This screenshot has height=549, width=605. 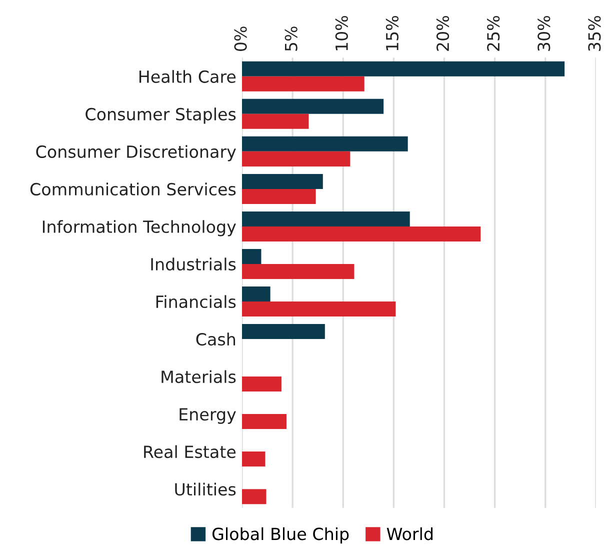 I want to click on y-tick-label: Real Estate, so click(x=190, y=451).